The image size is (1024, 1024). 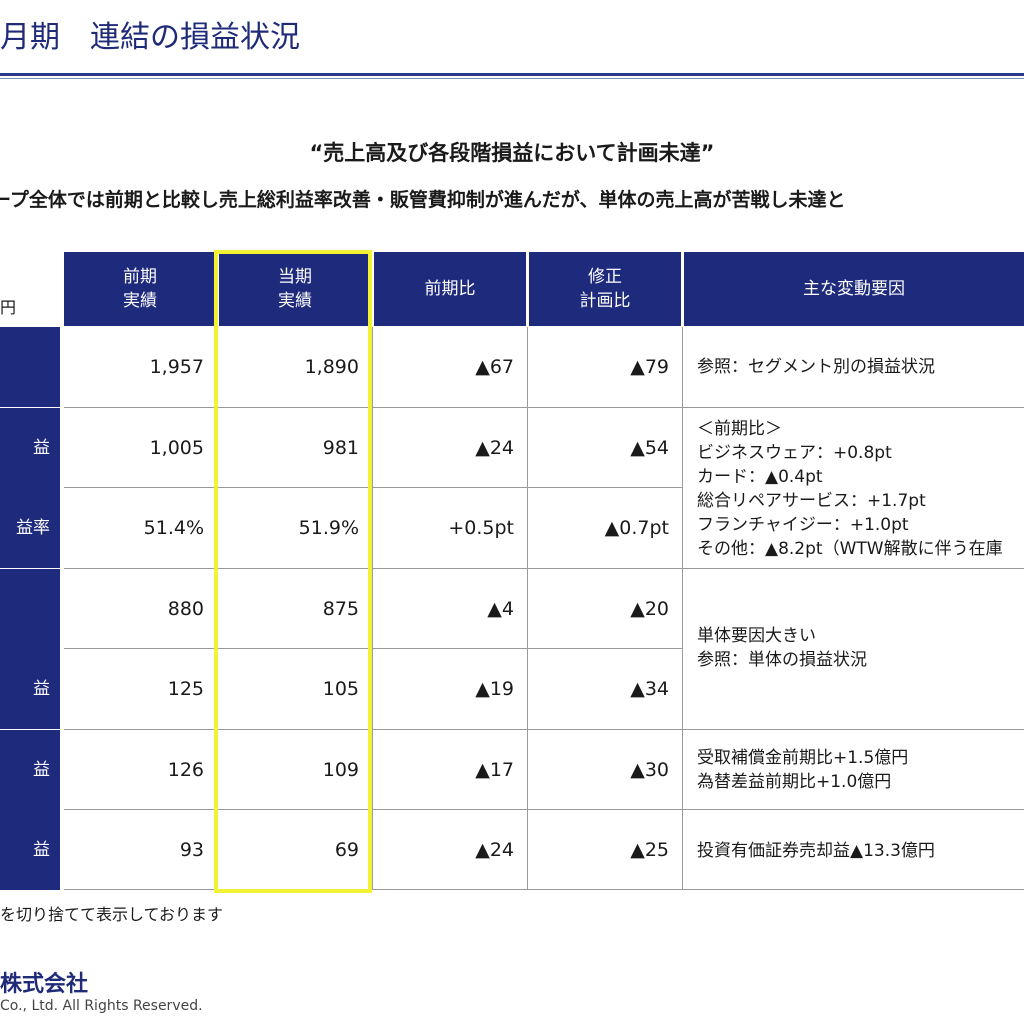 What do you see at coordinates (494, 770) in the screenshot?
I see `cell-yoy: ▲17` at bounding box center [494, 770].